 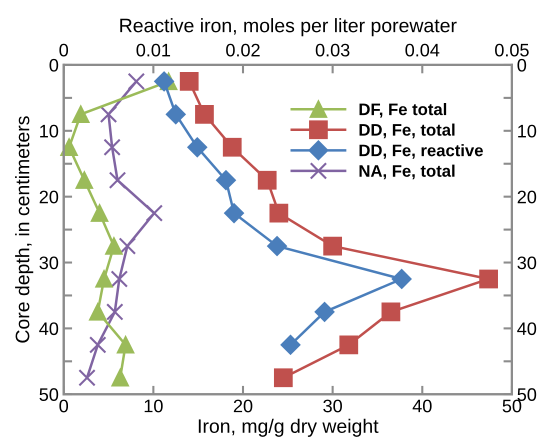 What do you see at coordinates (521, 65) in the screenshot?
I see `y2-tick-label: 0` at bounding box center [521, 65].